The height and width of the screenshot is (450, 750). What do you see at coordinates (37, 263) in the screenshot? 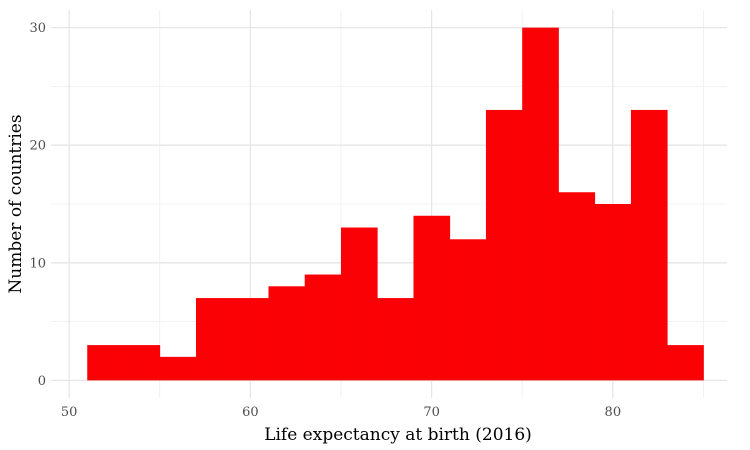
I see `y-tick-label: 10` at bounding box center [37, 263].